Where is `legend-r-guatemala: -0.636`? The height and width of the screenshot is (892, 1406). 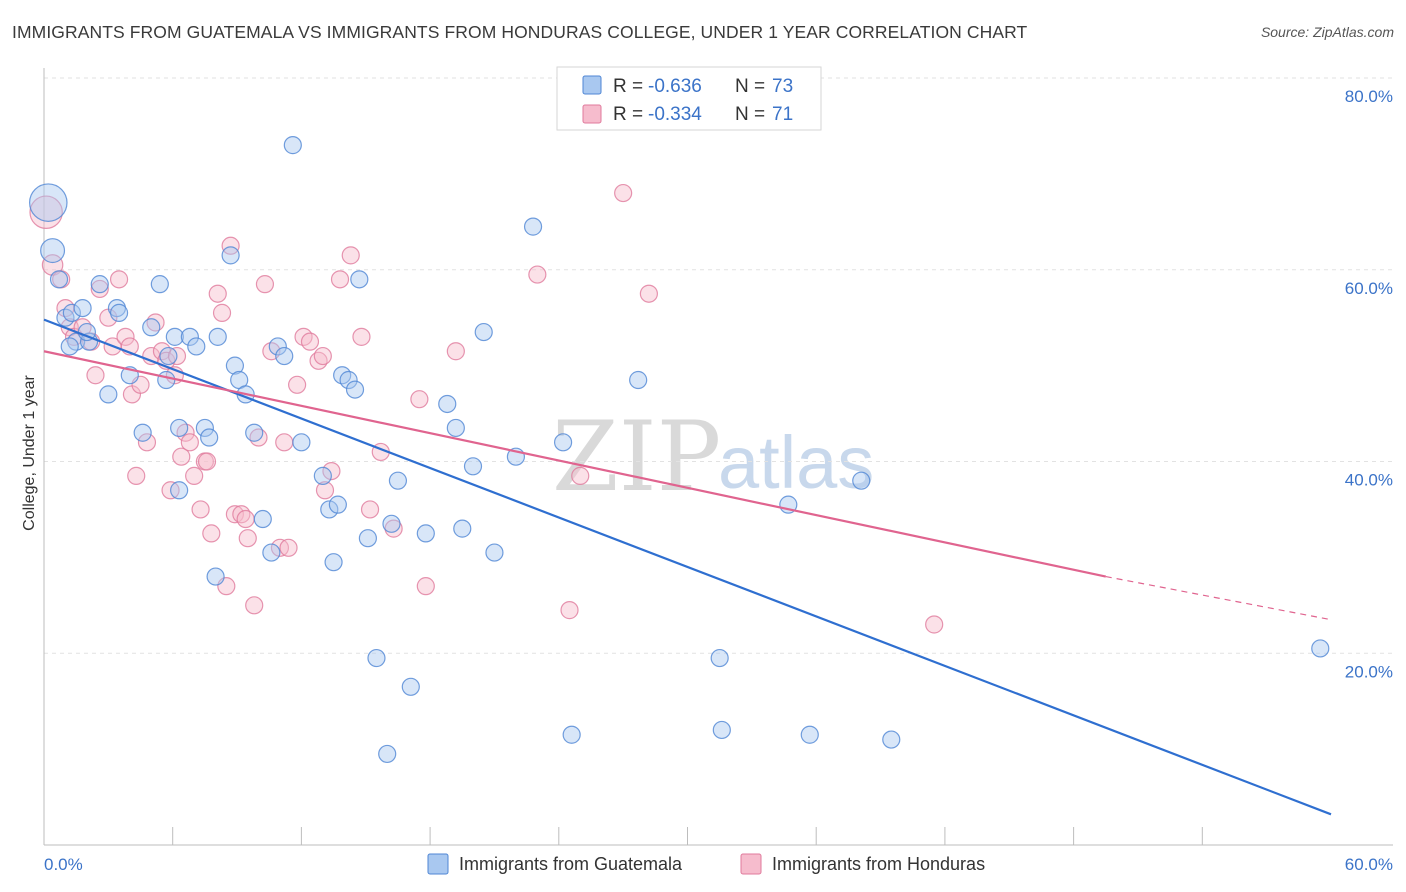 legend-r-guatemala: -0.636 is located at coordinates (675, 86).